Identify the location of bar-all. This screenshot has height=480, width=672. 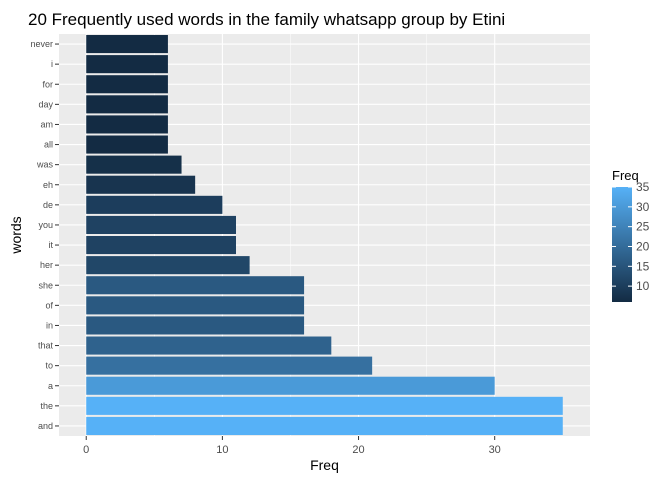
(127, 144).